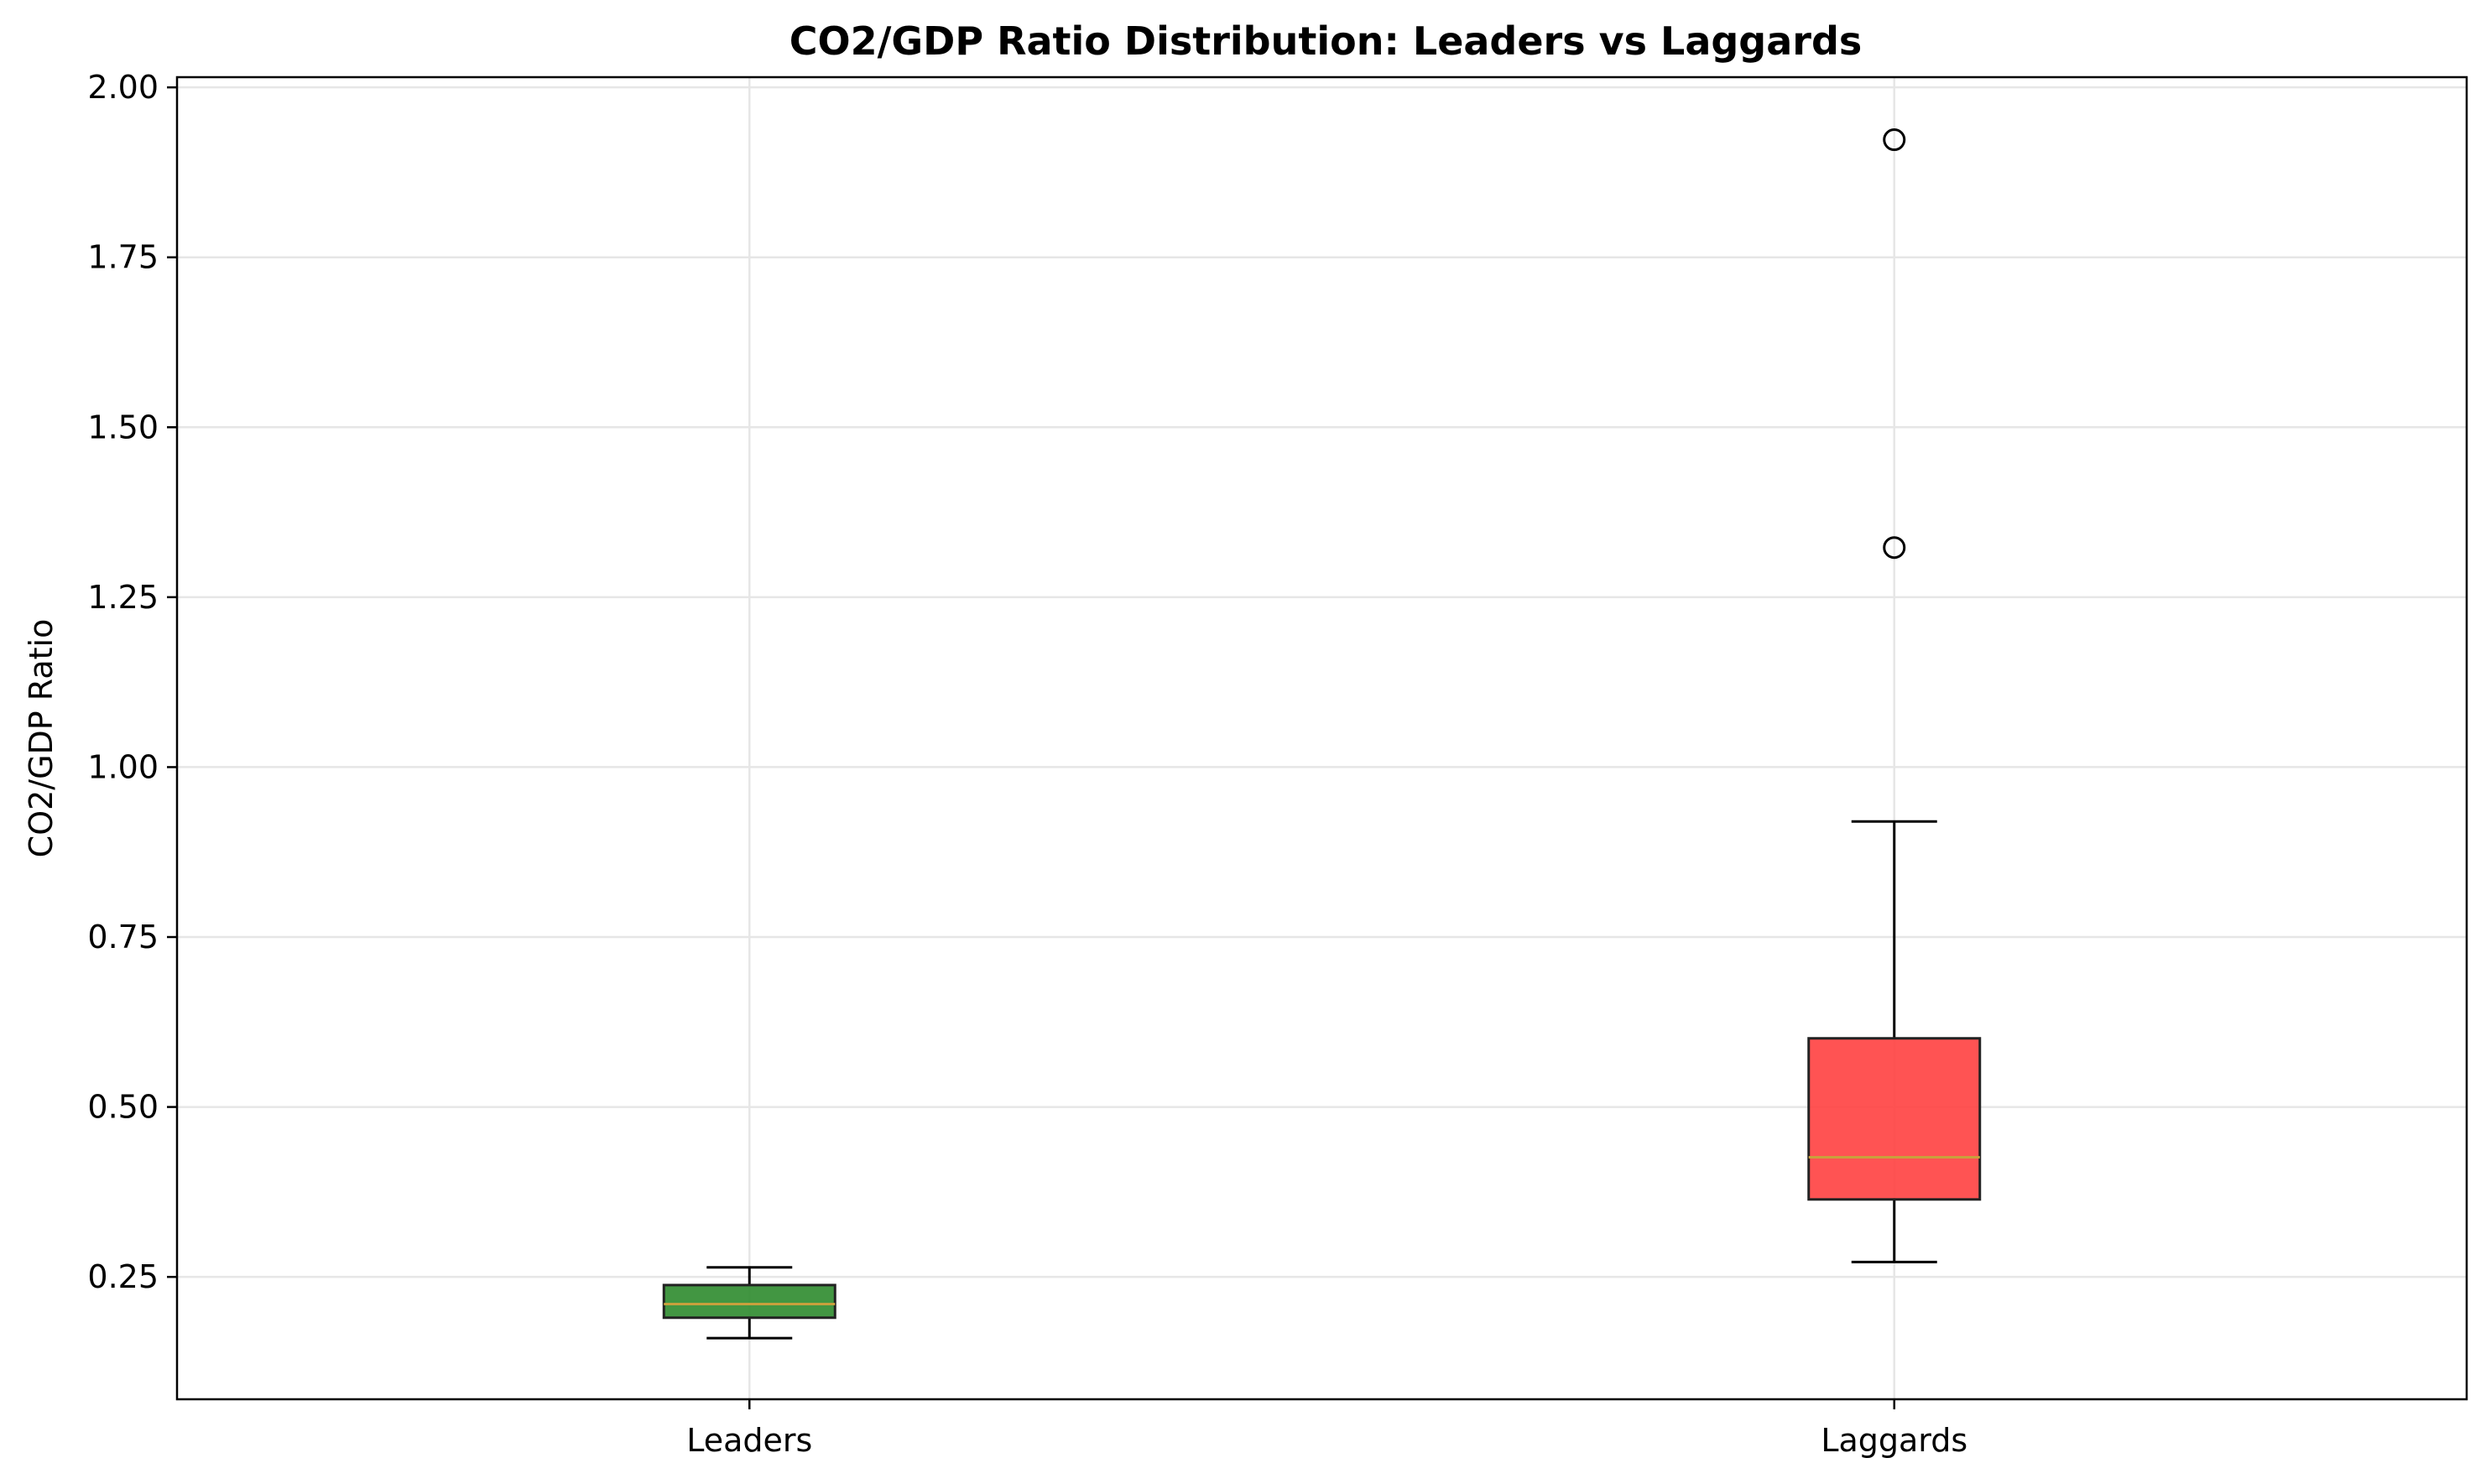 The image size is (2491, 1484). I want to click on y-tick-label-7: 2.00, so click(123, 87).